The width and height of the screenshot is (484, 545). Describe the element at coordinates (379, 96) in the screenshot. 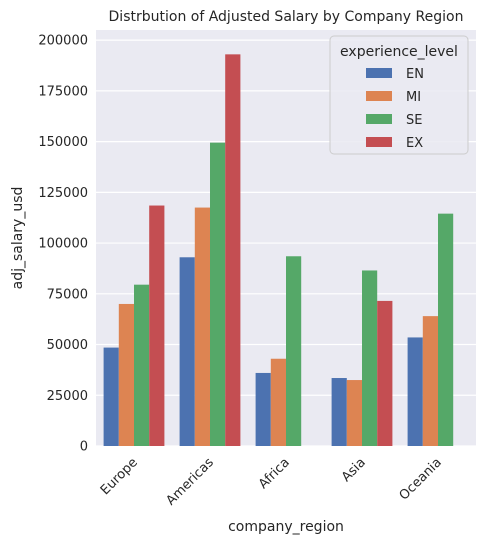

I see `legend-swatch-mi` at that location.